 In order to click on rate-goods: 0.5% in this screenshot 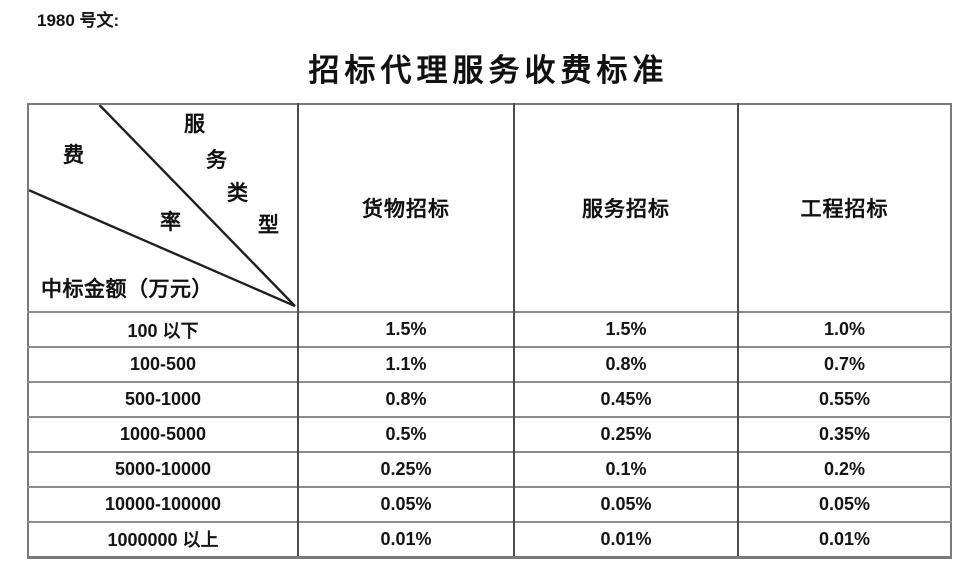, I will do `click(405, 434)`.